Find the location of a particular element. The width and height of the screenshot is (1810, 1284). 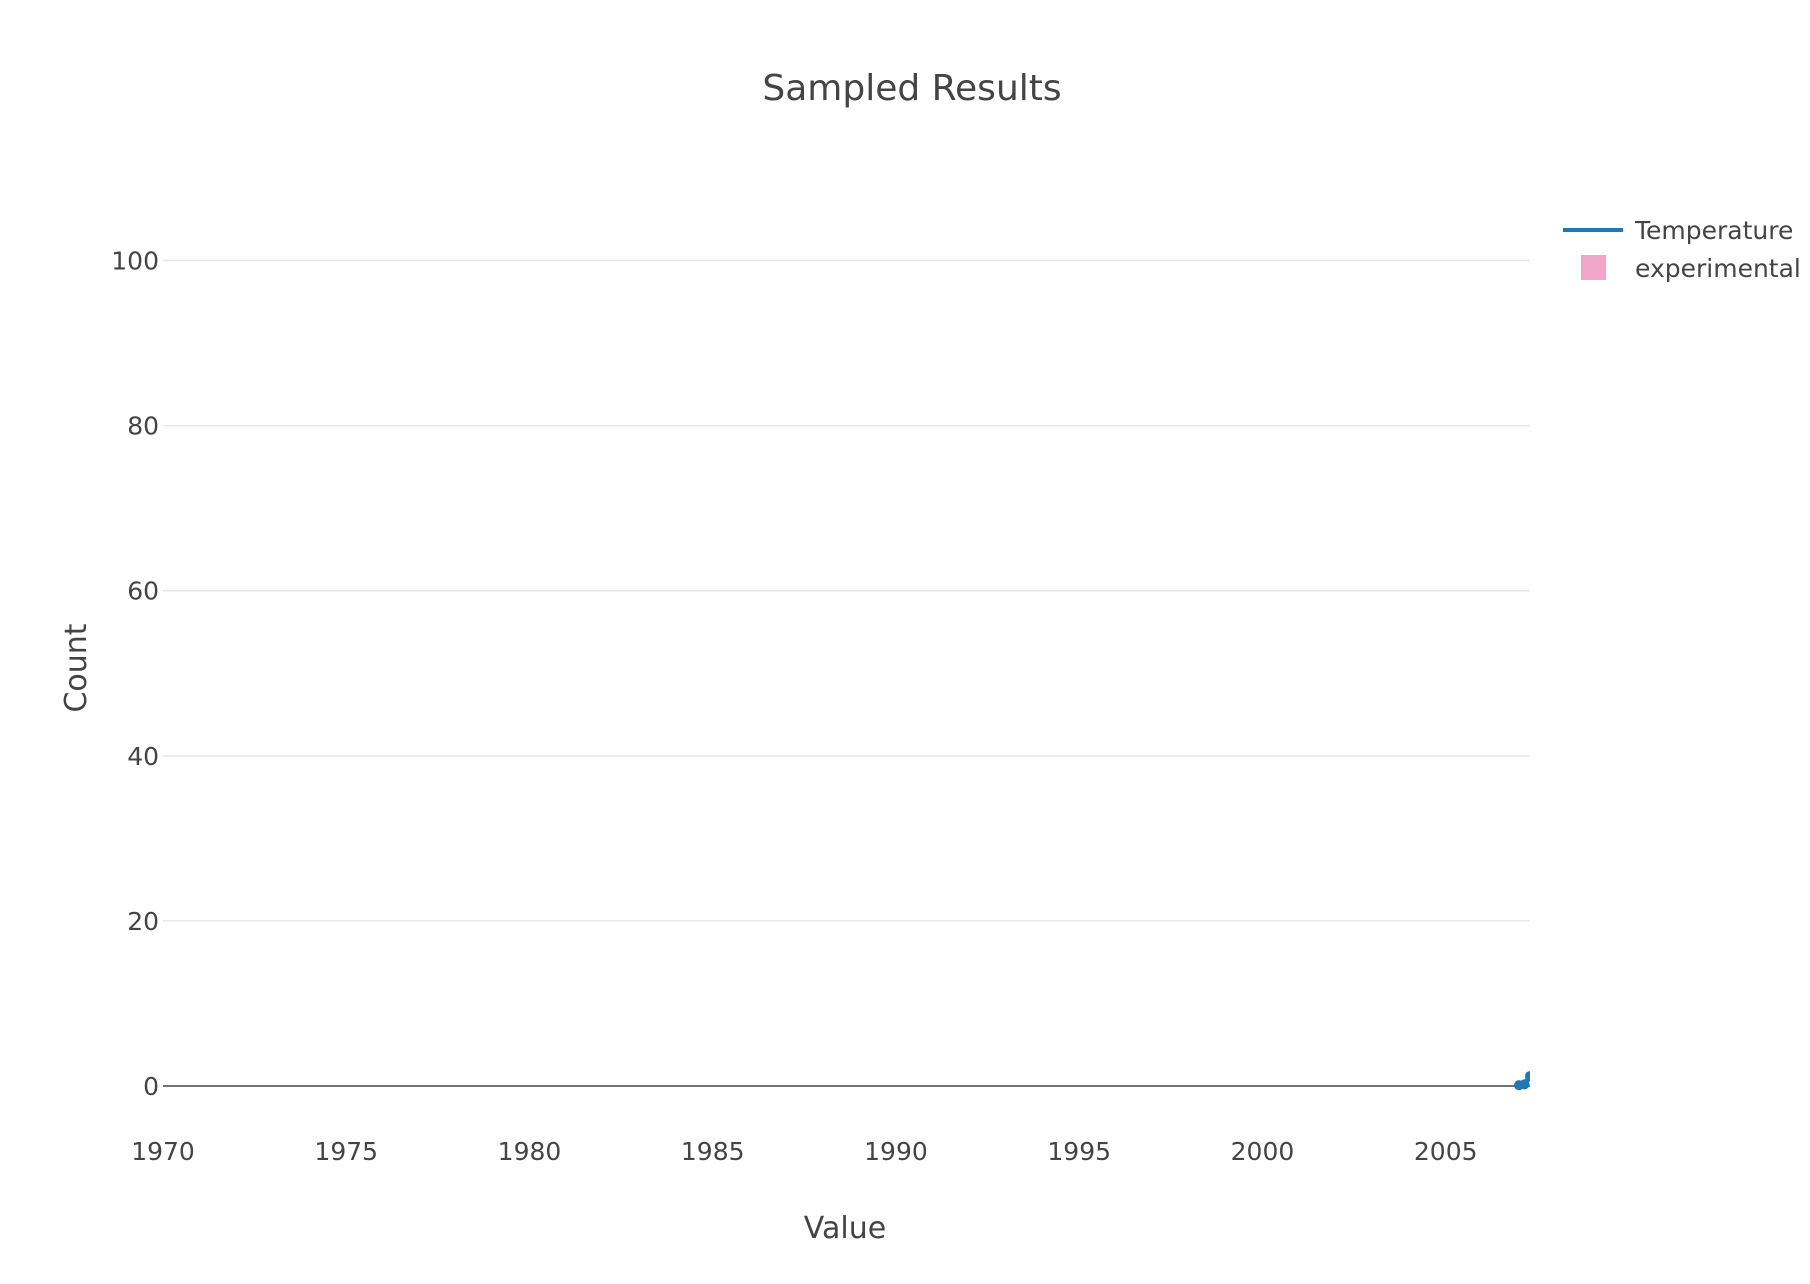

y-tick-label: 20 is located at coordinates (143, 921).